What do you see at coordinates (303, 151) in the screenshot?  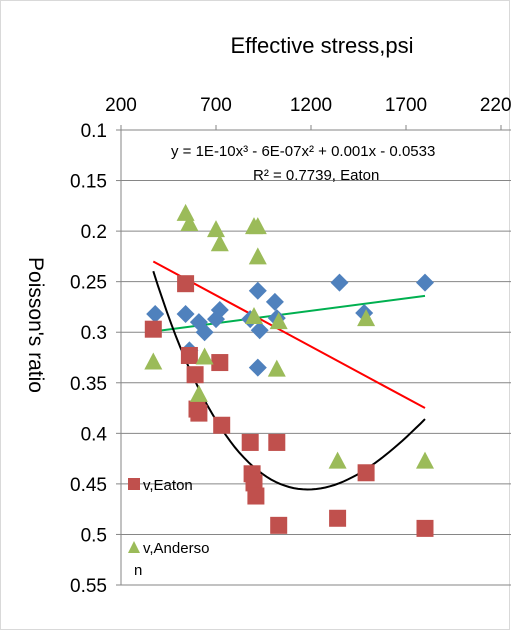 I see `trend-equation: y = 1E-10x³ - 6E-07x² + 0.001x - 0.0533` at bounding box center [303, 151].